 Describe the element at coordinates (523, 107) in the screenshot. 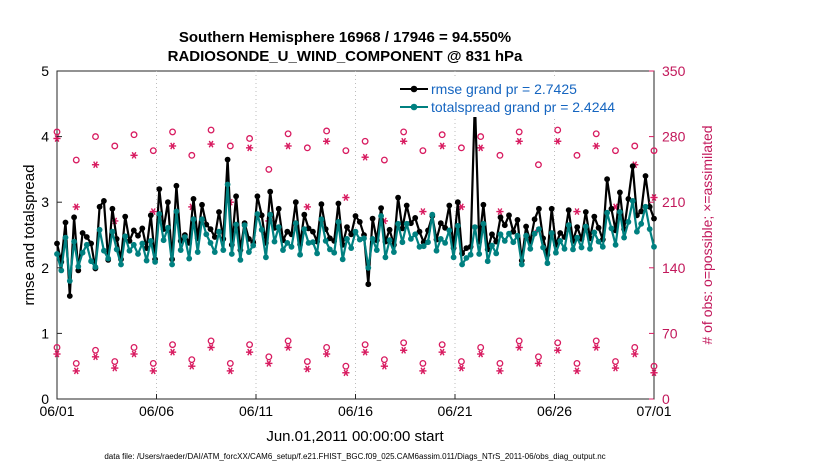

I see `legend-spread-label: totalspread grand pr = 2.4244` at that location.